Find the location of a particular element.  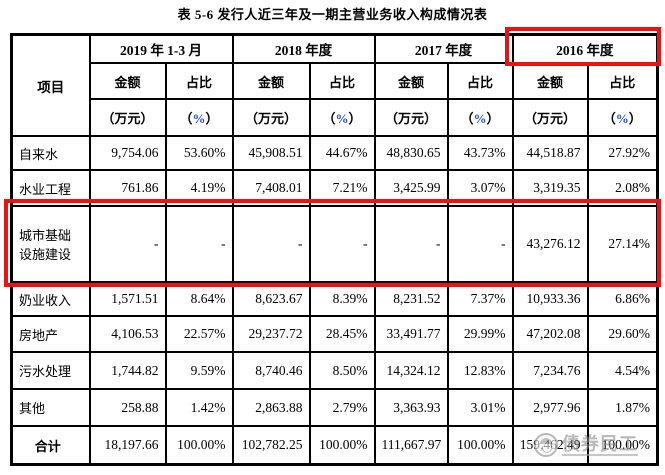

ratio-value-cell: 8.64% is located at coordinates (199, 299).